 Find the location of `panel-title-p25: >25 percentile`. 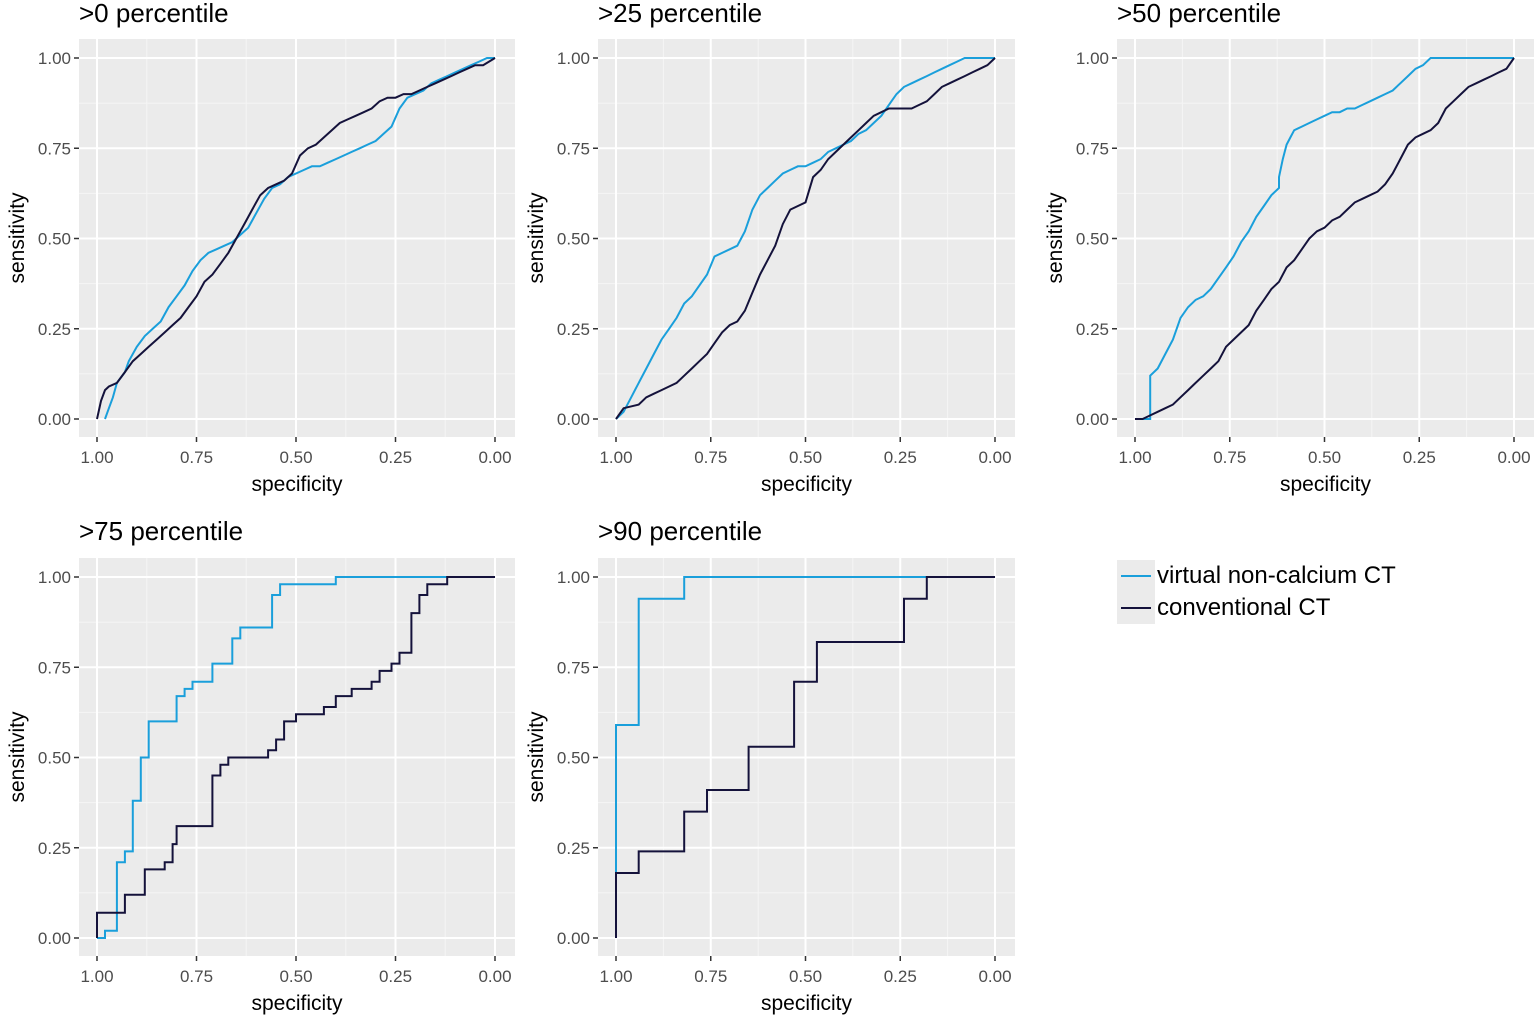

panel-title-p25: >25 percentile is located at coordinates (680, 14).